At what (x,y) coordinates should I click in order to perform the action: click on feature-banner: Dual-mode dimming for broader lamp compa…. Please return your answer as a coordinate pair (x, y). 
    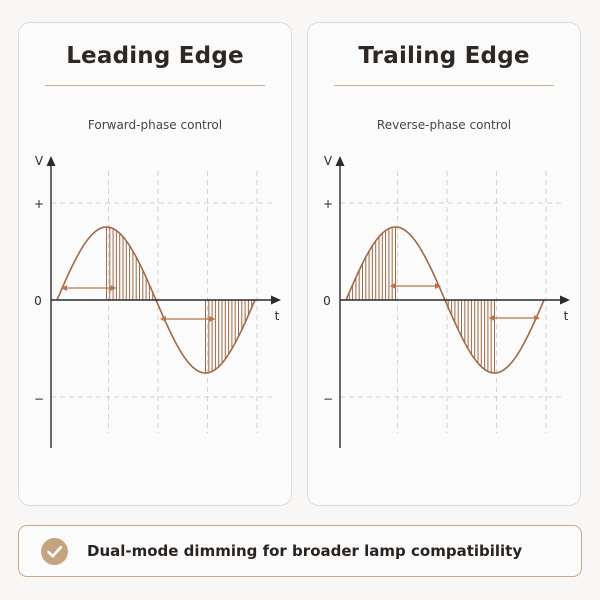
    Looking at the image, I should click on (300, 551).